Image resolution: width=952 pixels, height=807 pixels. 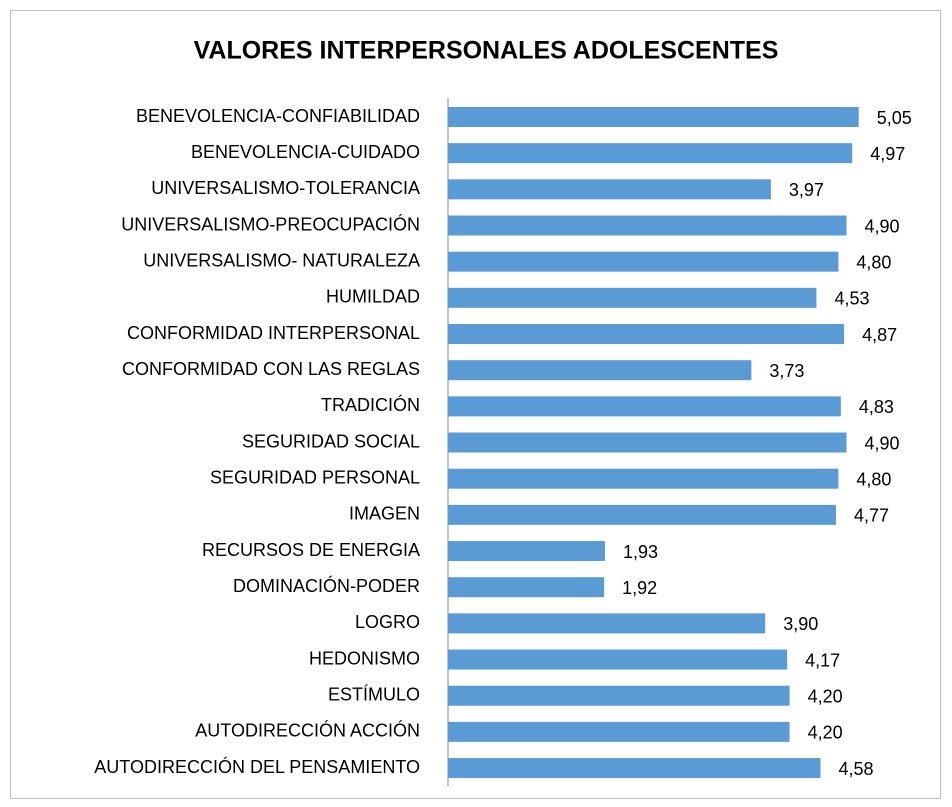 What do you see at coordinates (856, 769) in the screenshot?
I see `data-label: 4,58` at bounding box center [856, 769].